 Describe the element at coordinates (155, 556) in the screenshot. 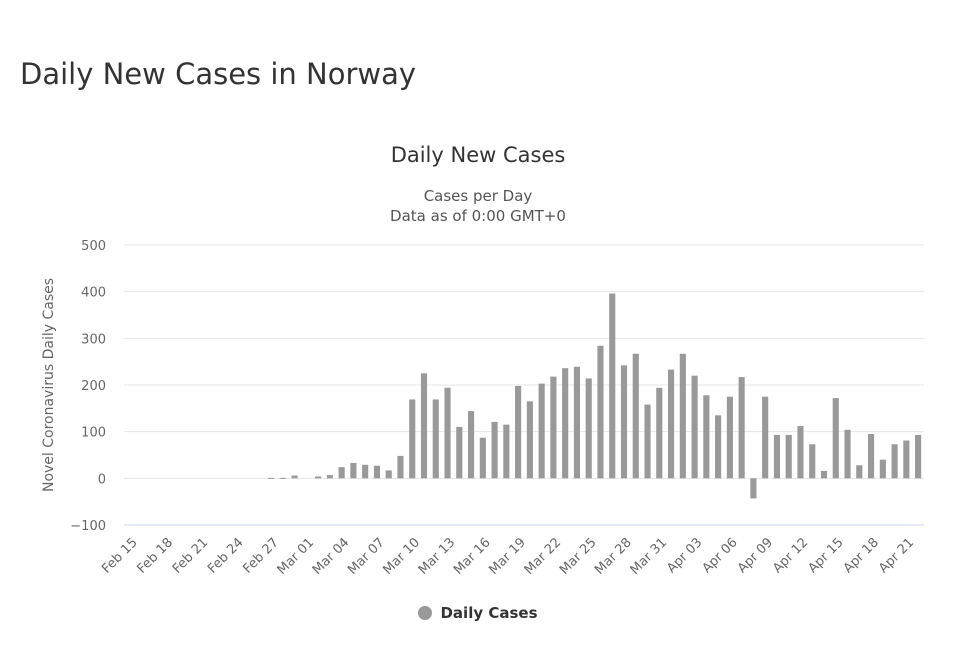

I see `x-tick-label: Feb 18` at that location.